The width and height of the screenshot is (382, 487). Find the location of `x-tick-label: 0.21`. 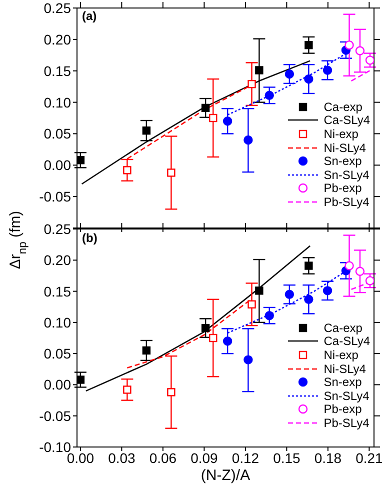

x-tick-label: 0.21 is located at coordinates (369, 458).